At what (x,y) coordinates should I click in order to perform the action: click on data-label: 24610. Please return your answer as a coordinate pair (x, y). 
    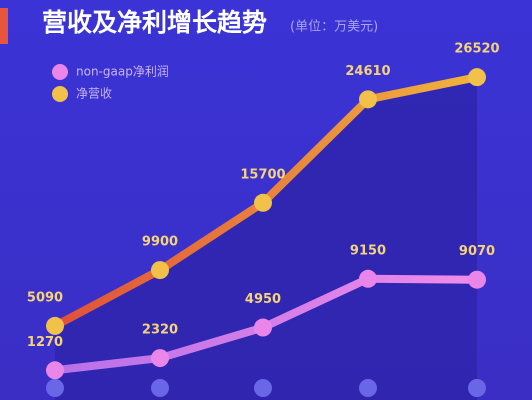
    Looking at the image, I should click on (367, 71).